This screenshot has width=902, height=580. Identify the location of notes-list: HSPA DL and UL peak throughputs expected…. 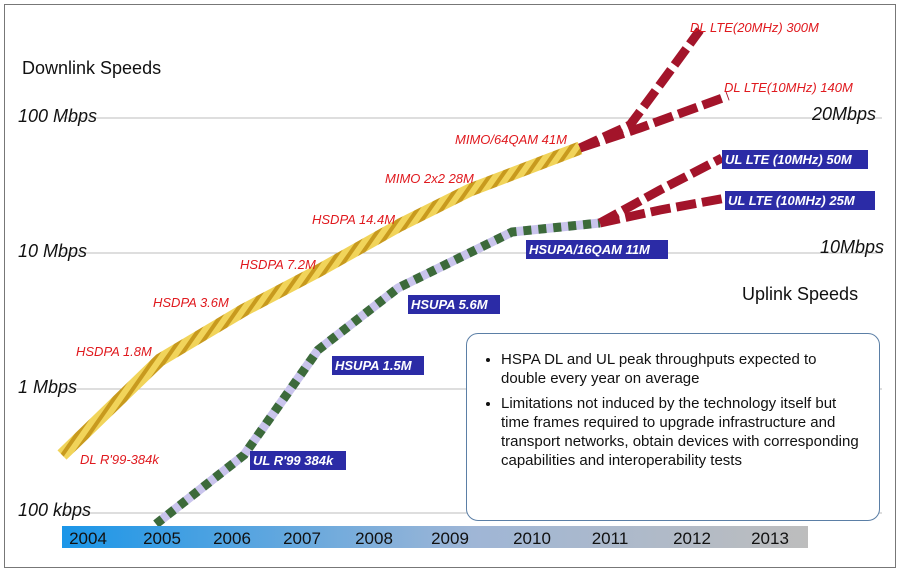
(673, 410).